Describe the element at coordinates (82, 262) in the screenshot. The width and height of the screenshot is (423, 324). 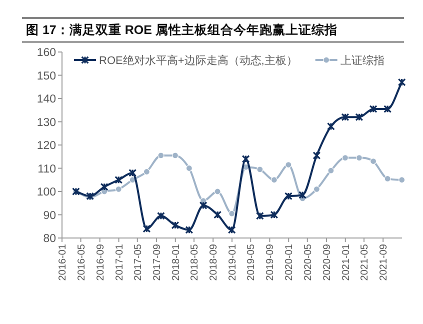
I see `x-tick-label: 2016-05` at that location.